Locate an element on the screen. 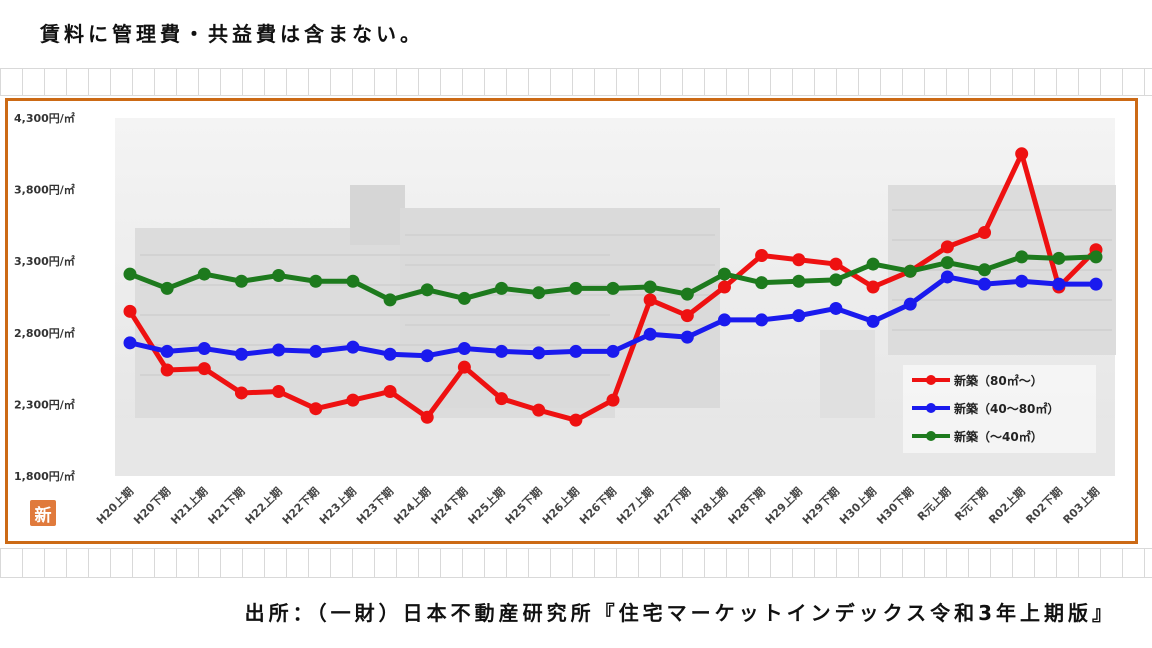 Image resolution: width=1152 pixels, height=648 pixels. legend-marker-medium is located at coordinates (931, 408).